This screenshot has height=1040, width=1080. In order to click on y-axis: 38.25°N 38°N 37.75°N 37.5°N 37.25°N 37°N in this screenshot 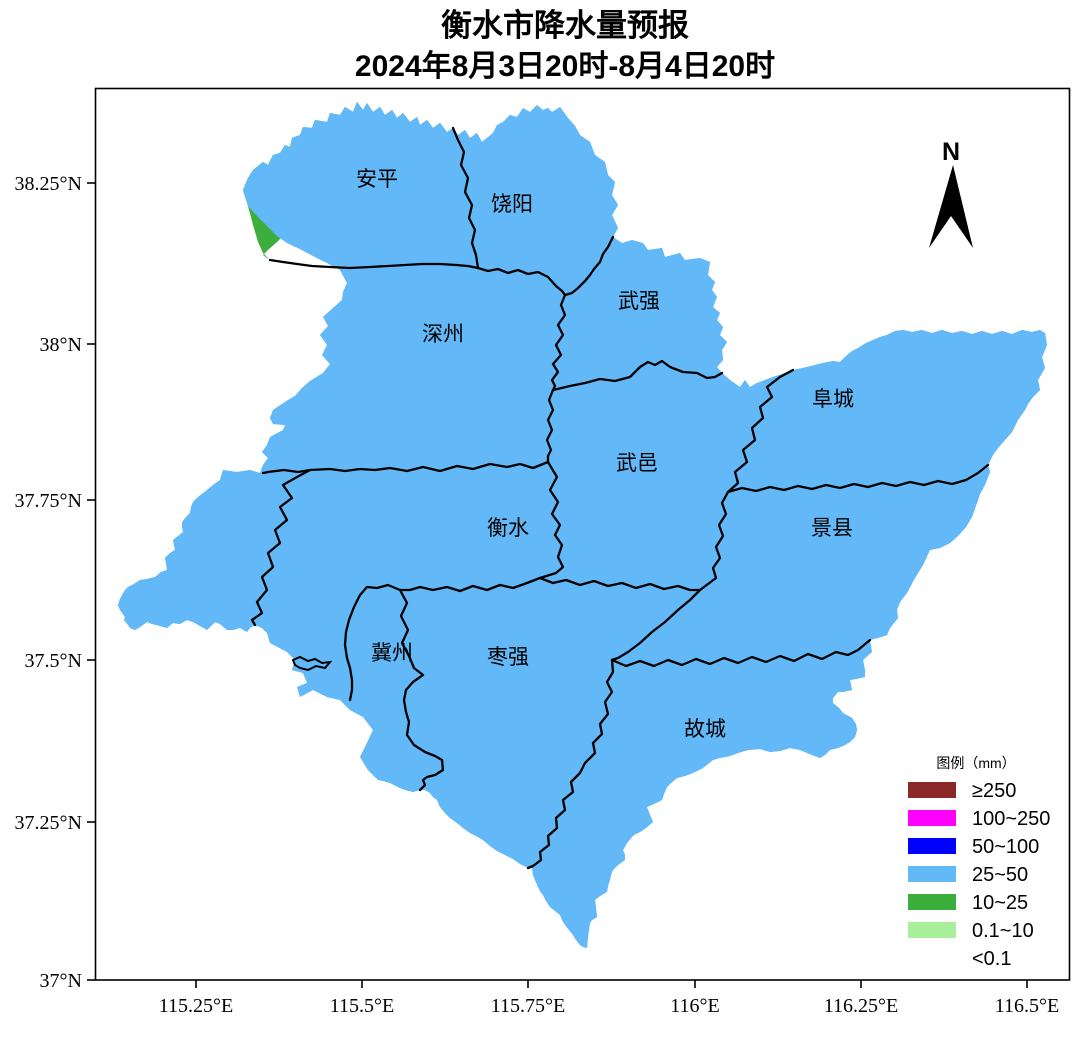, I will do `click(55, 582)`.